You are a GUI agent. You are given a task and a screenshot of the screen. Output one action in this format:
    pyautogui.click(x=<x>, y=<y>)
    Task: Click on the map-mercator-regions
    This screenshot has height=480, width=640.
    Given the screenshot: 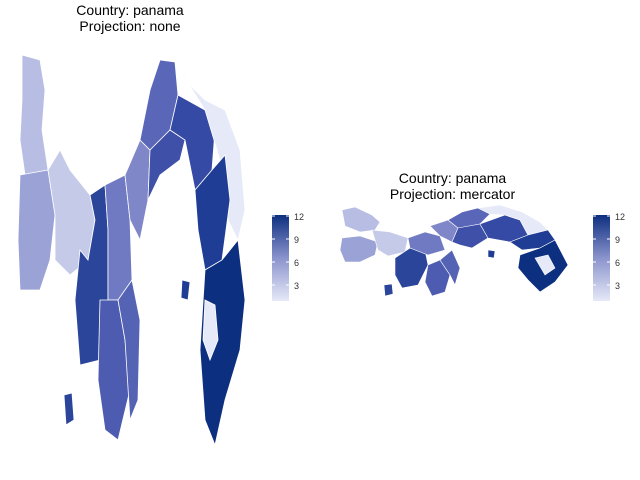 What is the action you would take?
    pyautogui.click(x=454, y=250)
    